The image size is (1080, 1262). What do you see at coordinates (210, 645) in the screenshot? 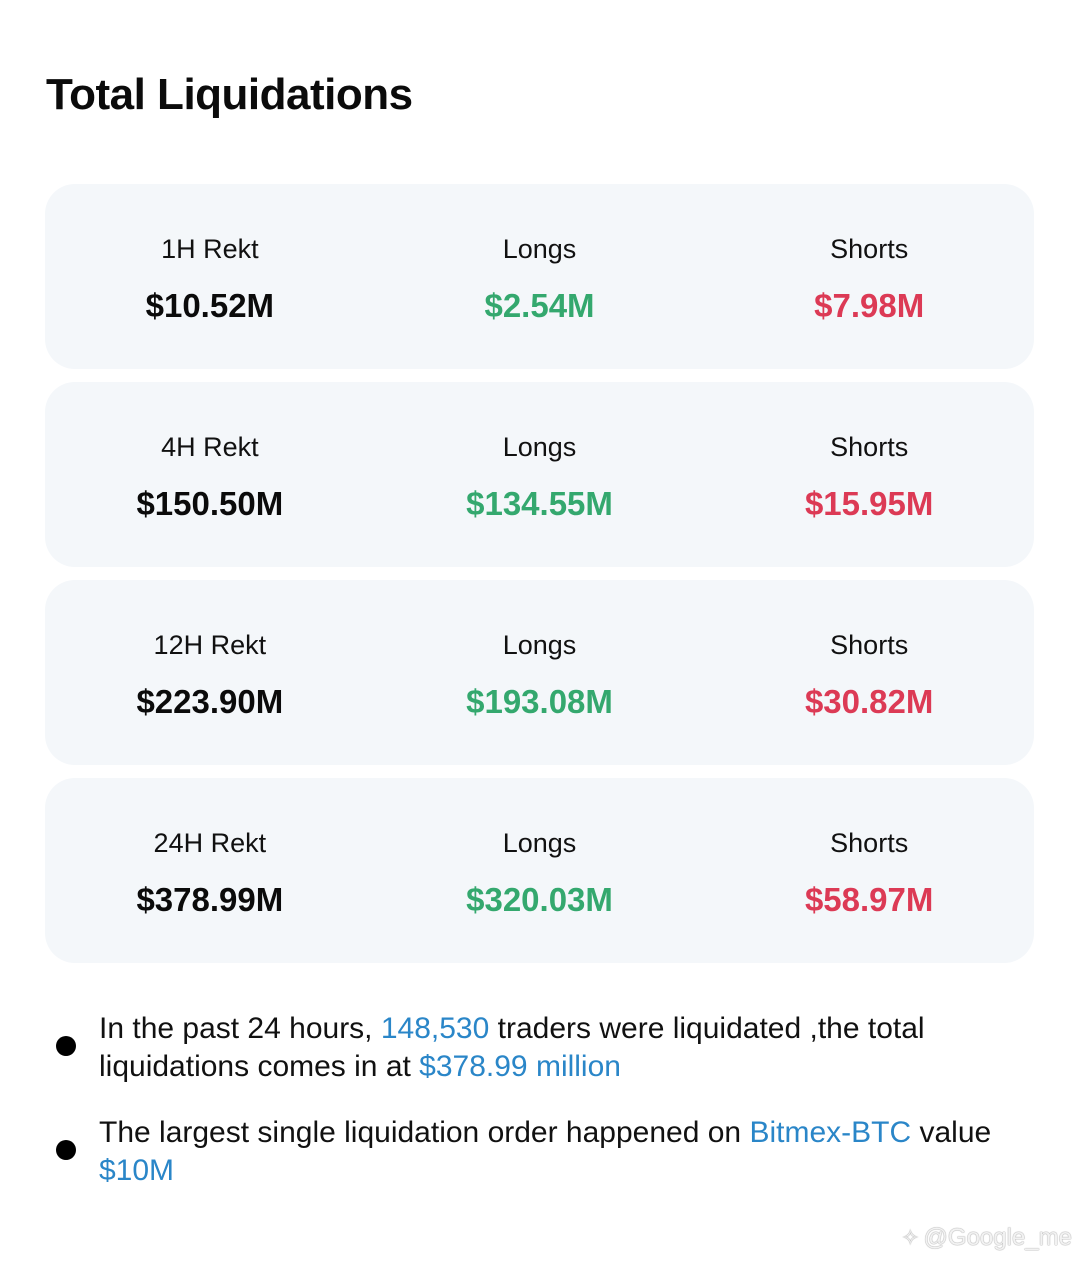
I see `period-label: 12H Rekt` at bounding box center [210, 645].